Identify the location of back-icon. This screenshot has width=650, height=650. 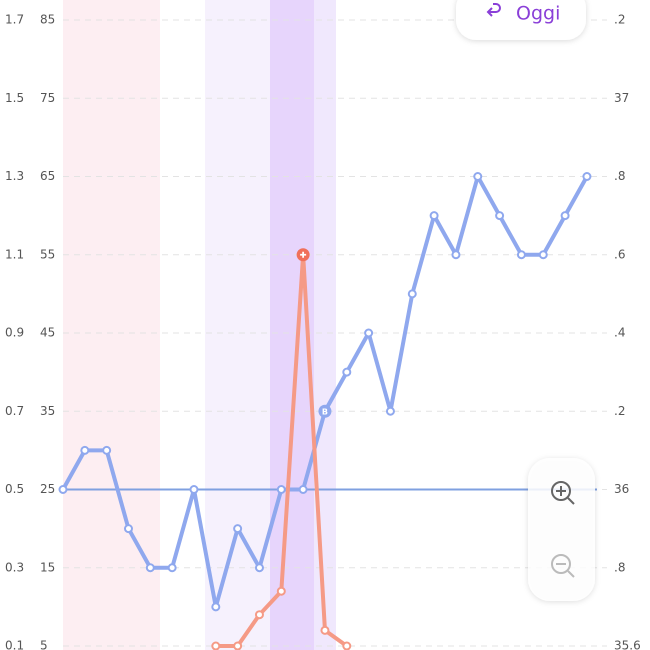
(493, 10).